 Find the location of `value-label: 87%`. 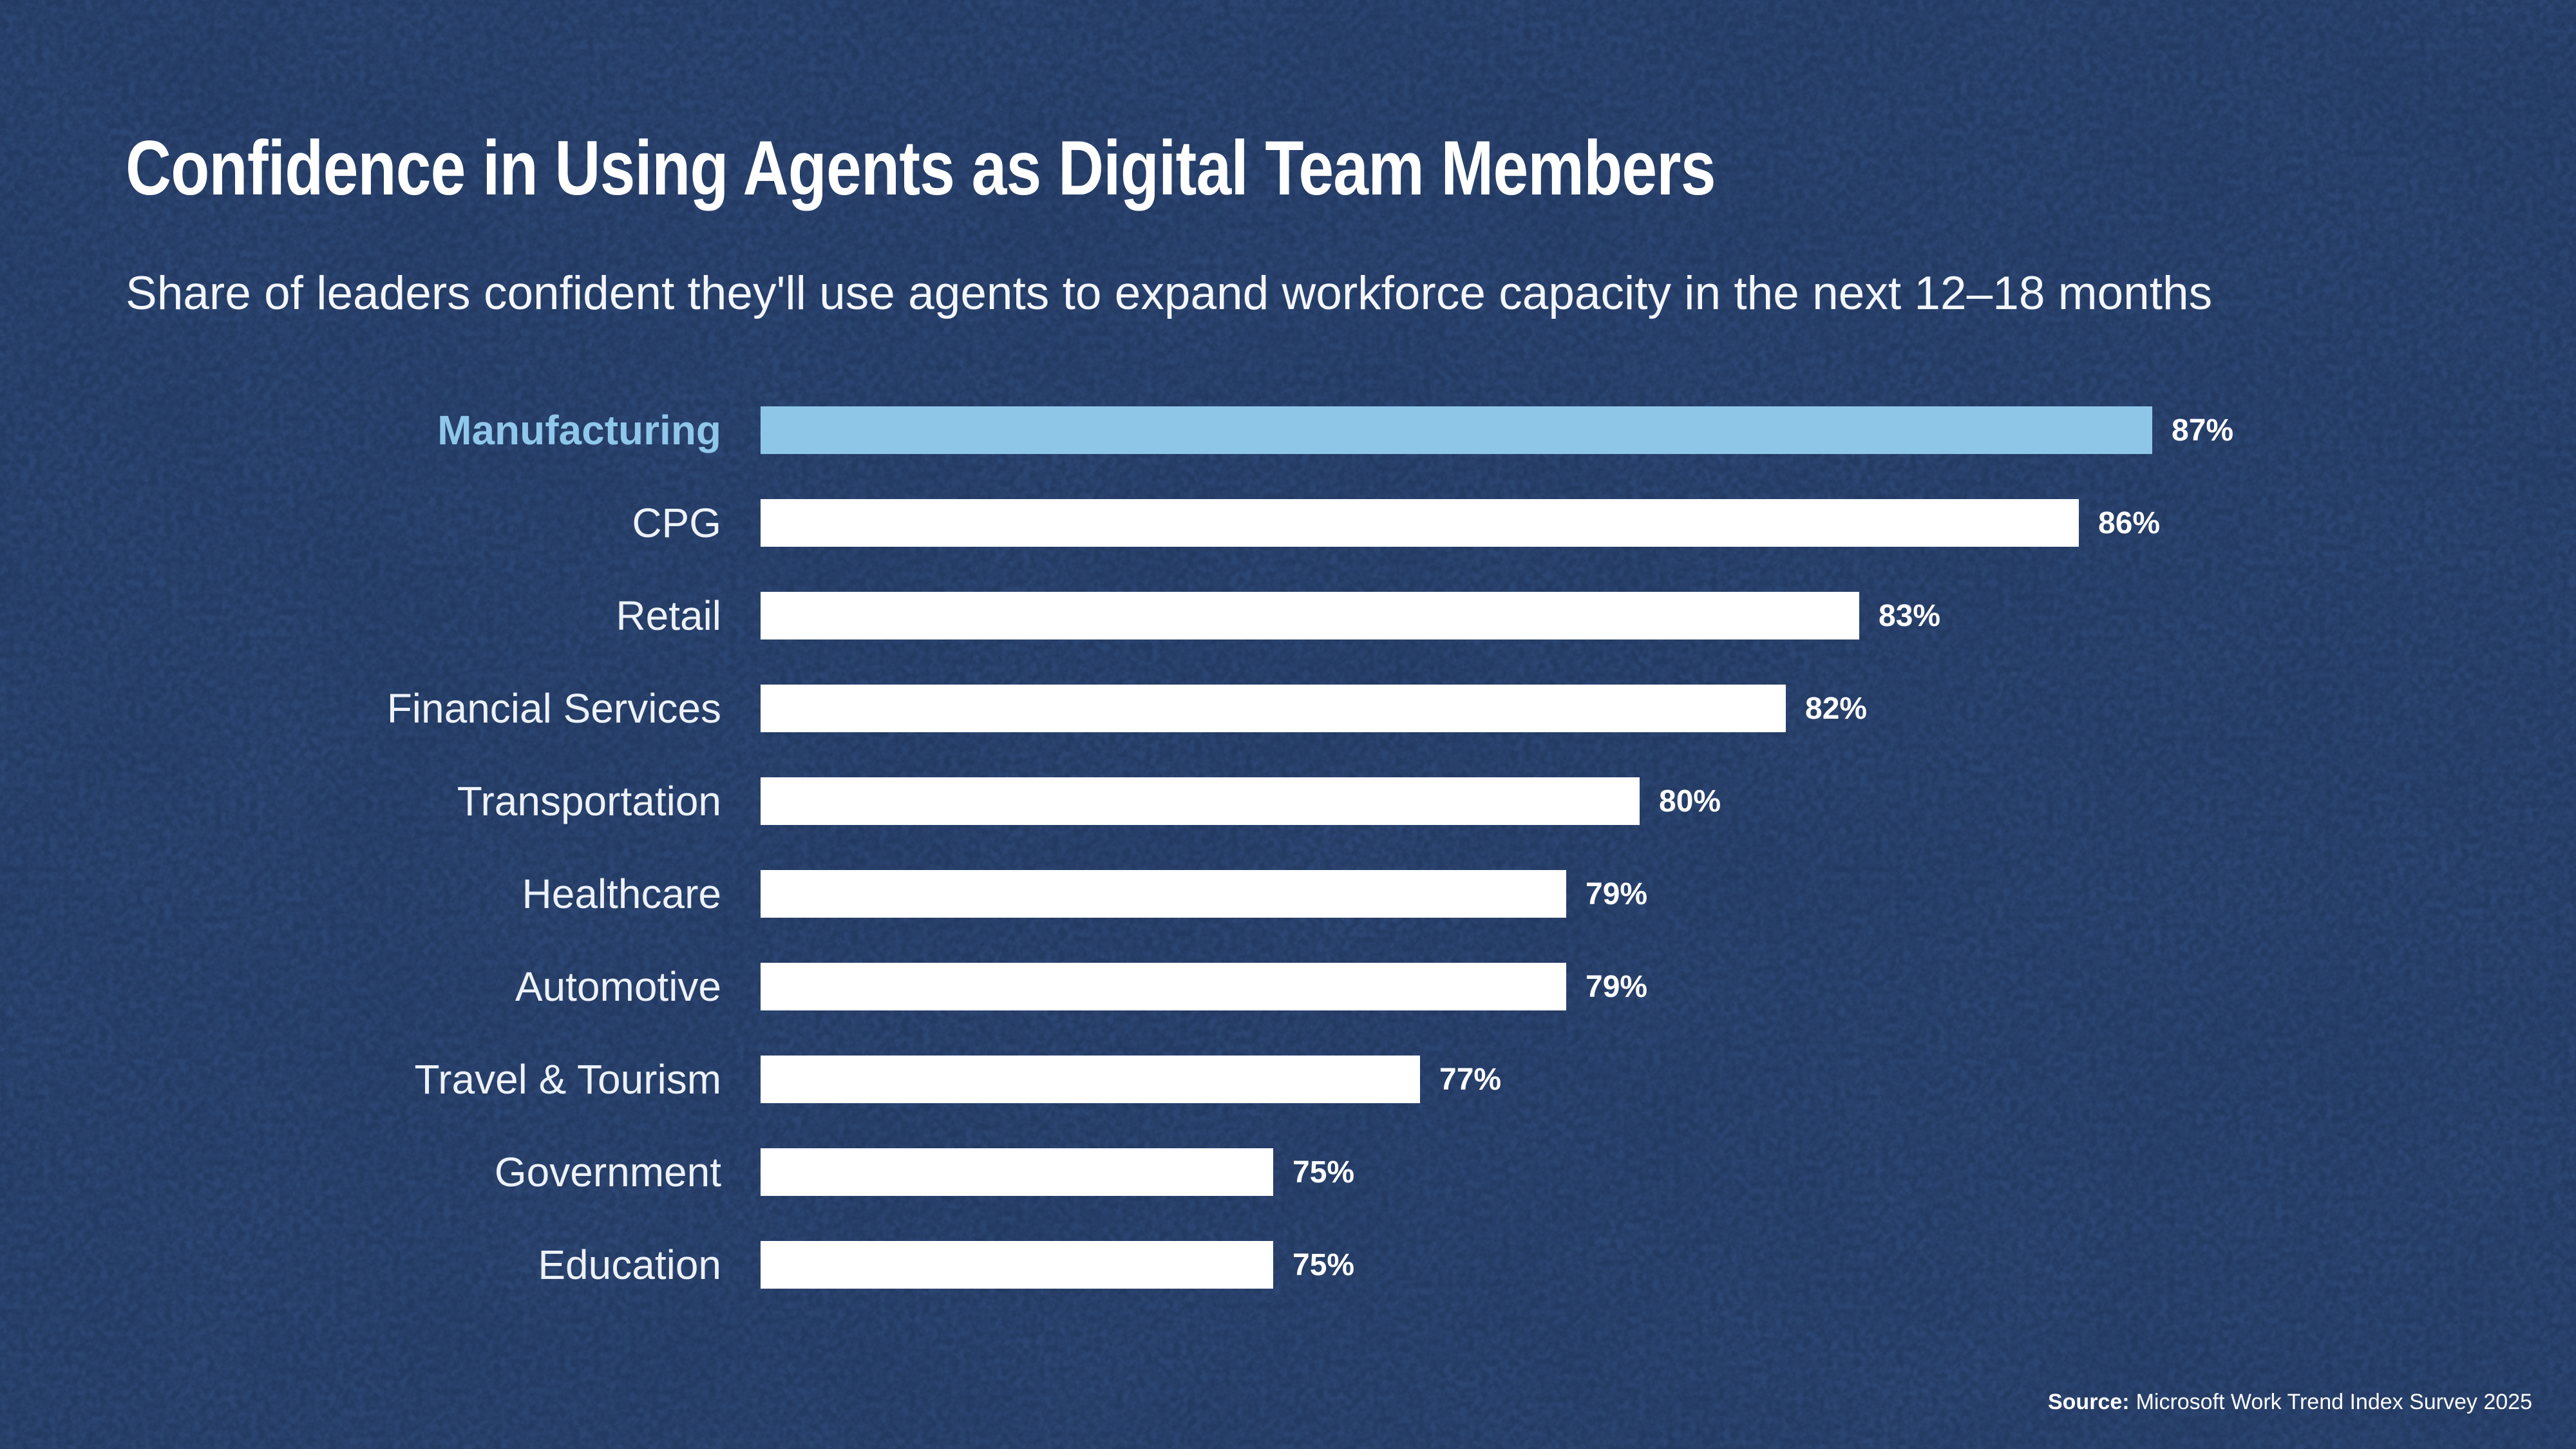

value-label: 87% is located at coordinates (2203, 431).